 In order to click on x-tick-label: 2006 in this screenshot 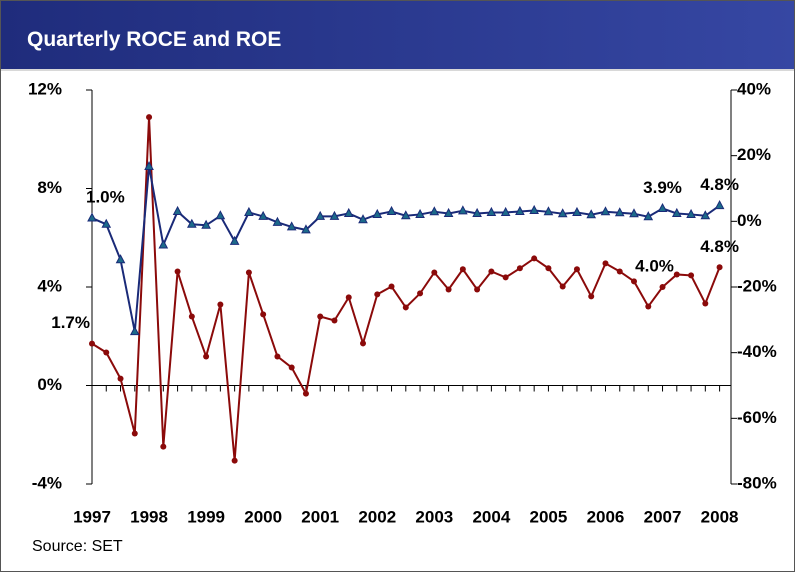, I will do `click(606, 516)`.